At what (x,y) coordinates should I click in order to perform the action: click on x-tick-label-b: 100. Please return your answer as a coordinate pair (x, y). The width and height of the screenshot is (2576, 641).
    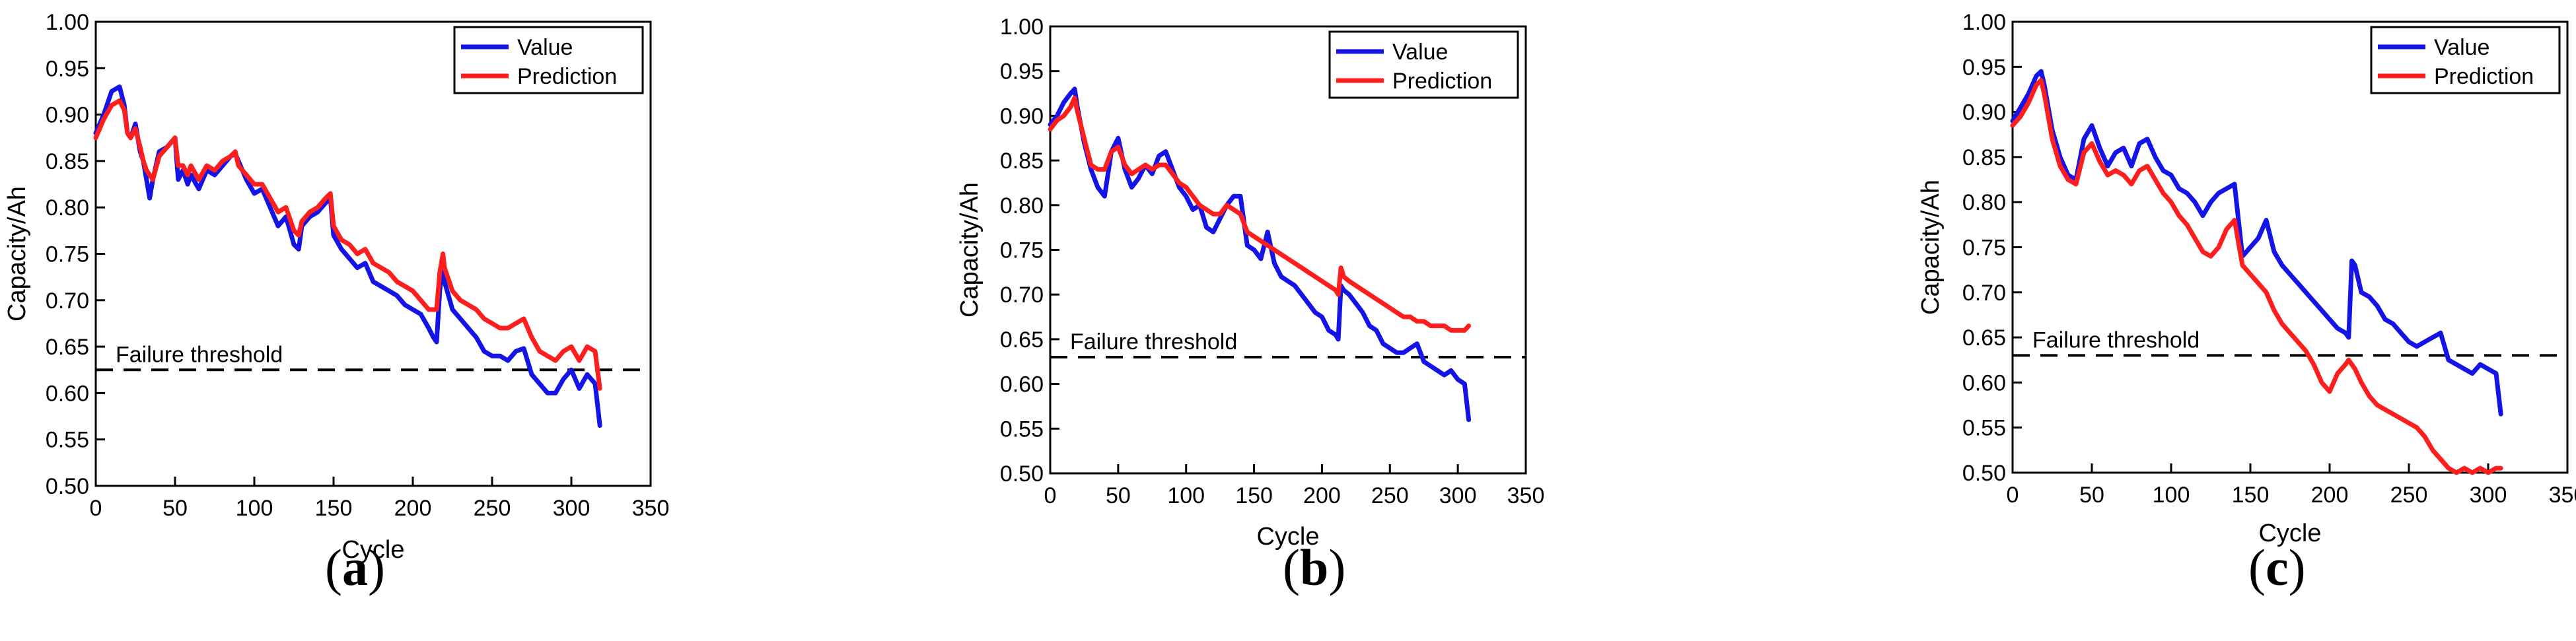
    Looking at the image, I should click on (1186, 495).